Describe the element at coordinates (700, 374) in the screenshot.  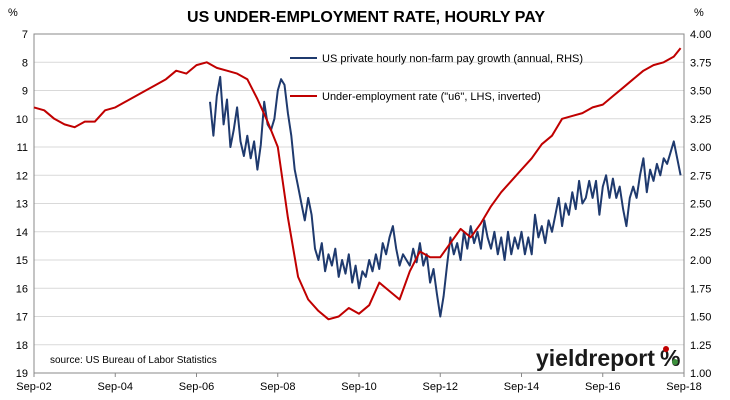
I see `right-tick-label: 1.00` at that location.